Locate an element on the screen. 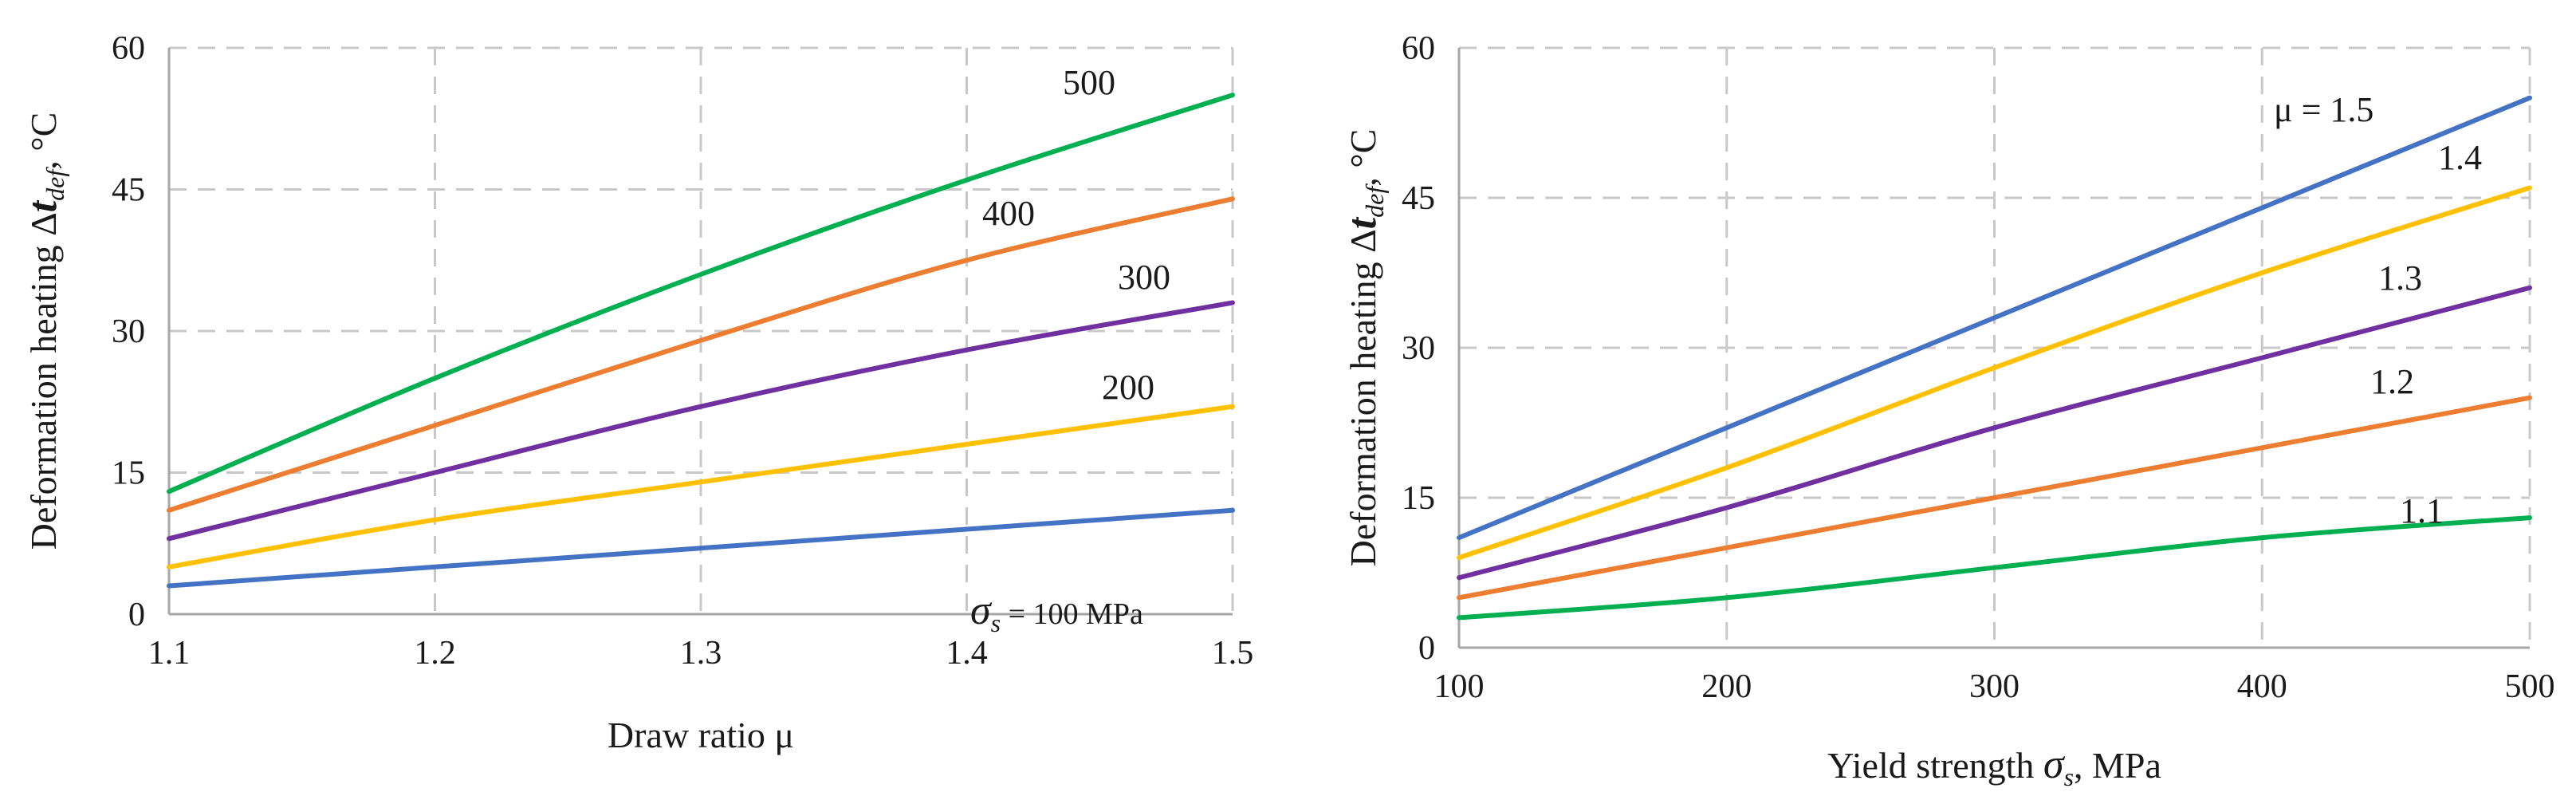 Image resolution: width=2576 pixels, height=800 pixels. series-label: 200 is located at coordinates (1128, 387).